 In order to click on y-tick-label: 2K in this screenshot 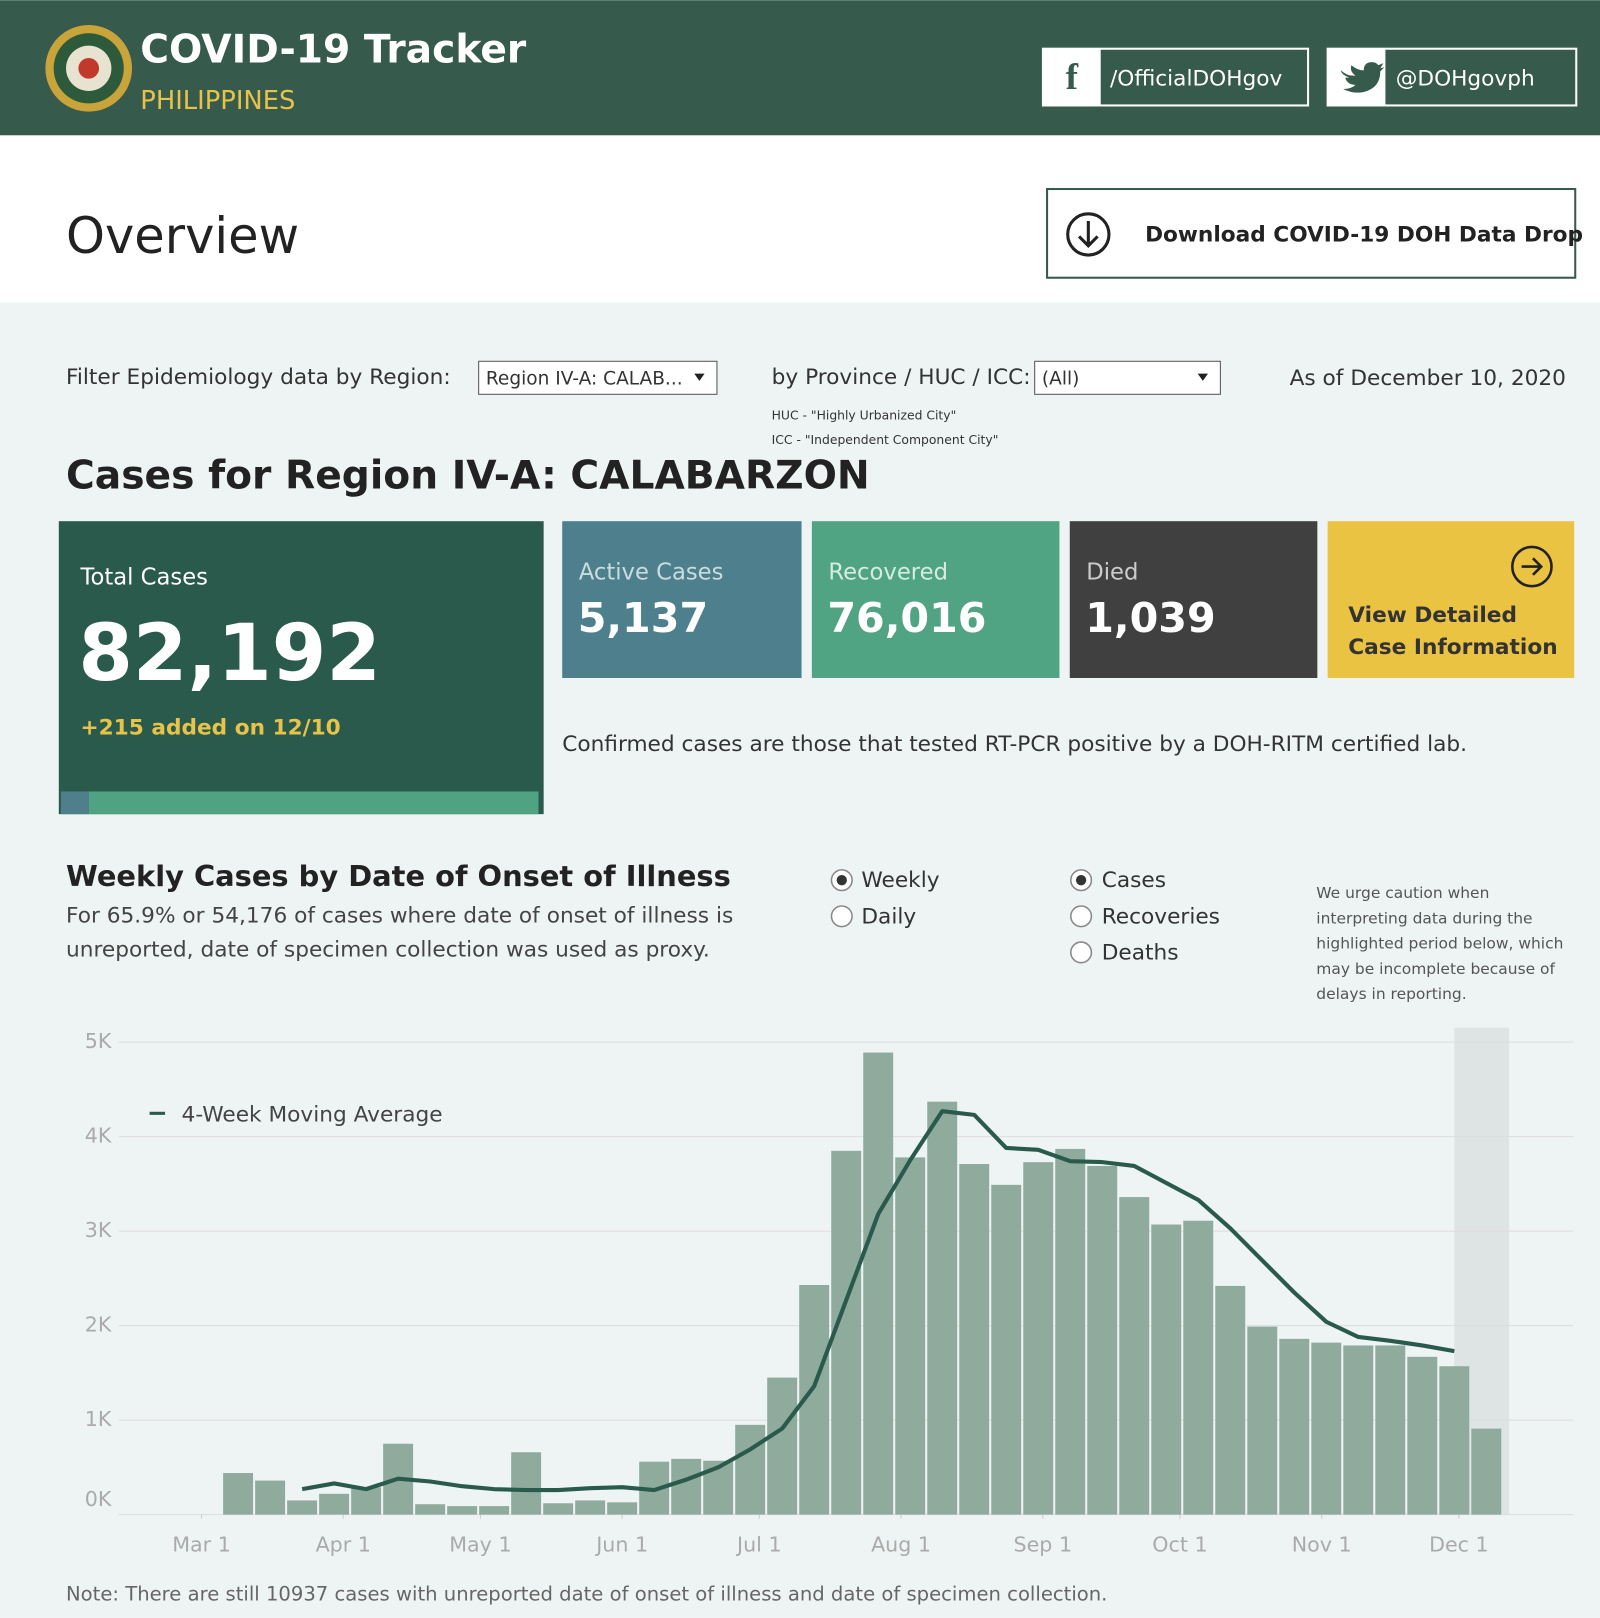, I will do `click(98, 1325)`.